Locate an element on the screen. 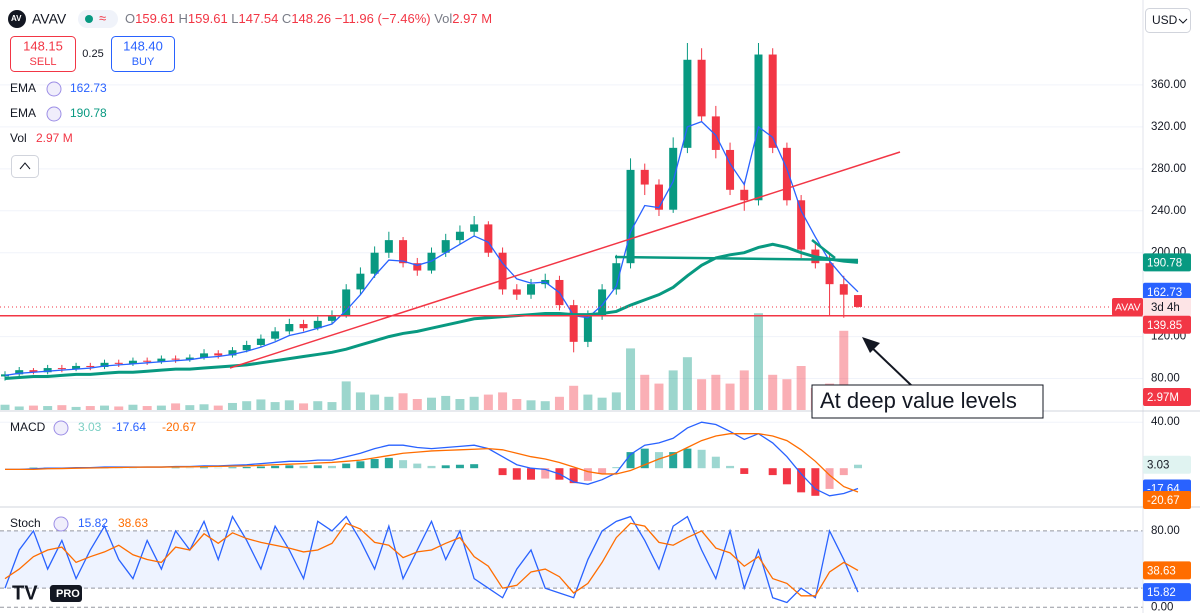 The width and height of the screenshot is (1200, 613). currency-caret is located at coordinates (1183, 21).